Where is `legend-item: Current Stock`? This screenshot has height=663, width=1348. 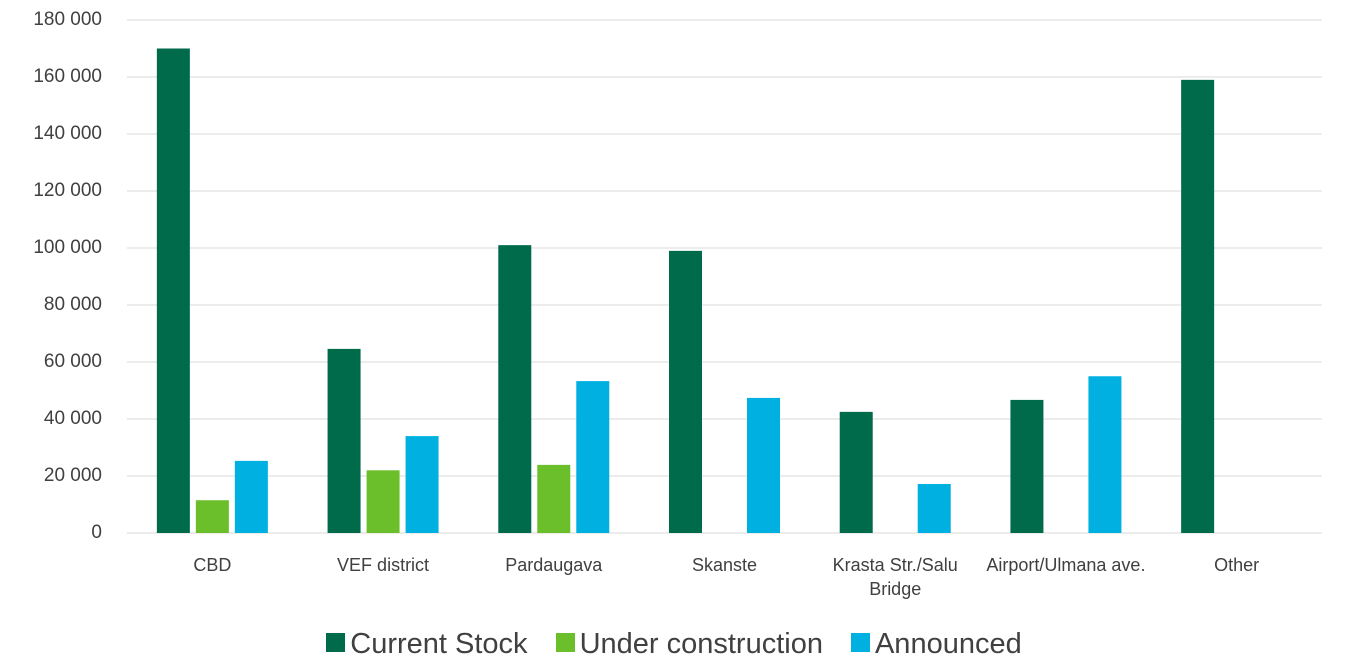
legend-item: Current Stock is located at coordinates (427, 644).